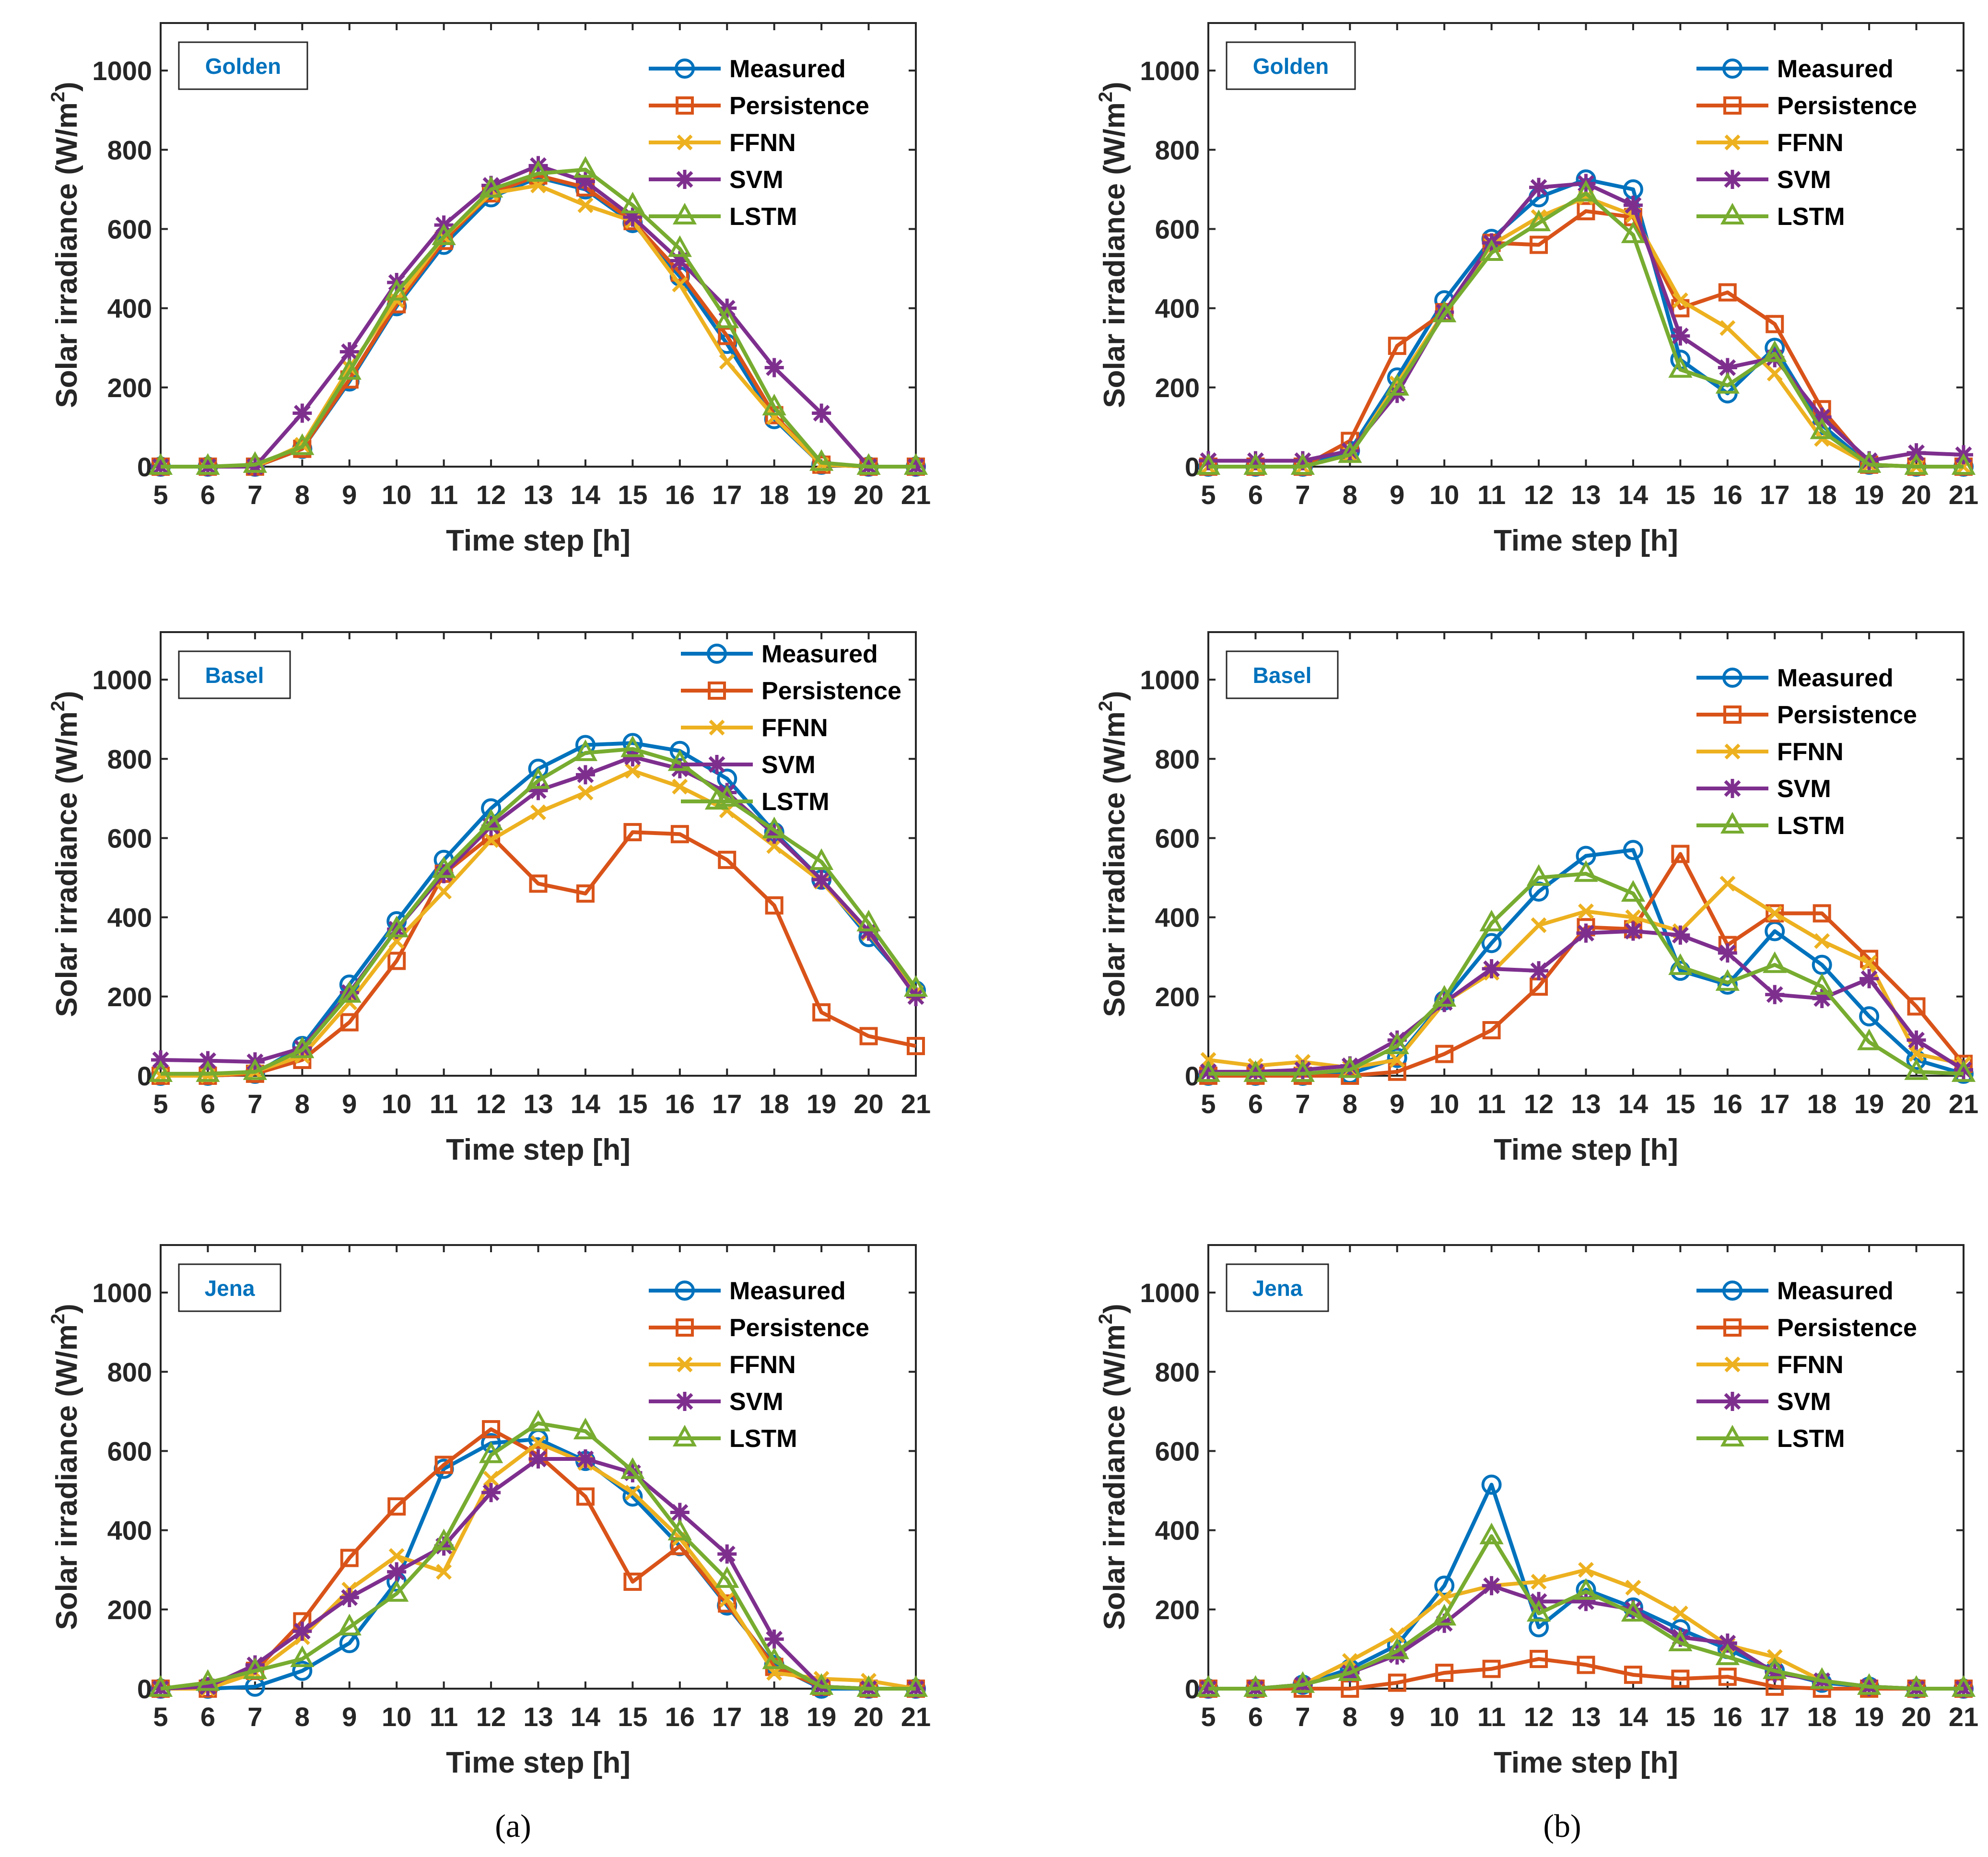  Describe the element at coordinates (235, 674) in the screenshot. I see `site-label-box` at that location.